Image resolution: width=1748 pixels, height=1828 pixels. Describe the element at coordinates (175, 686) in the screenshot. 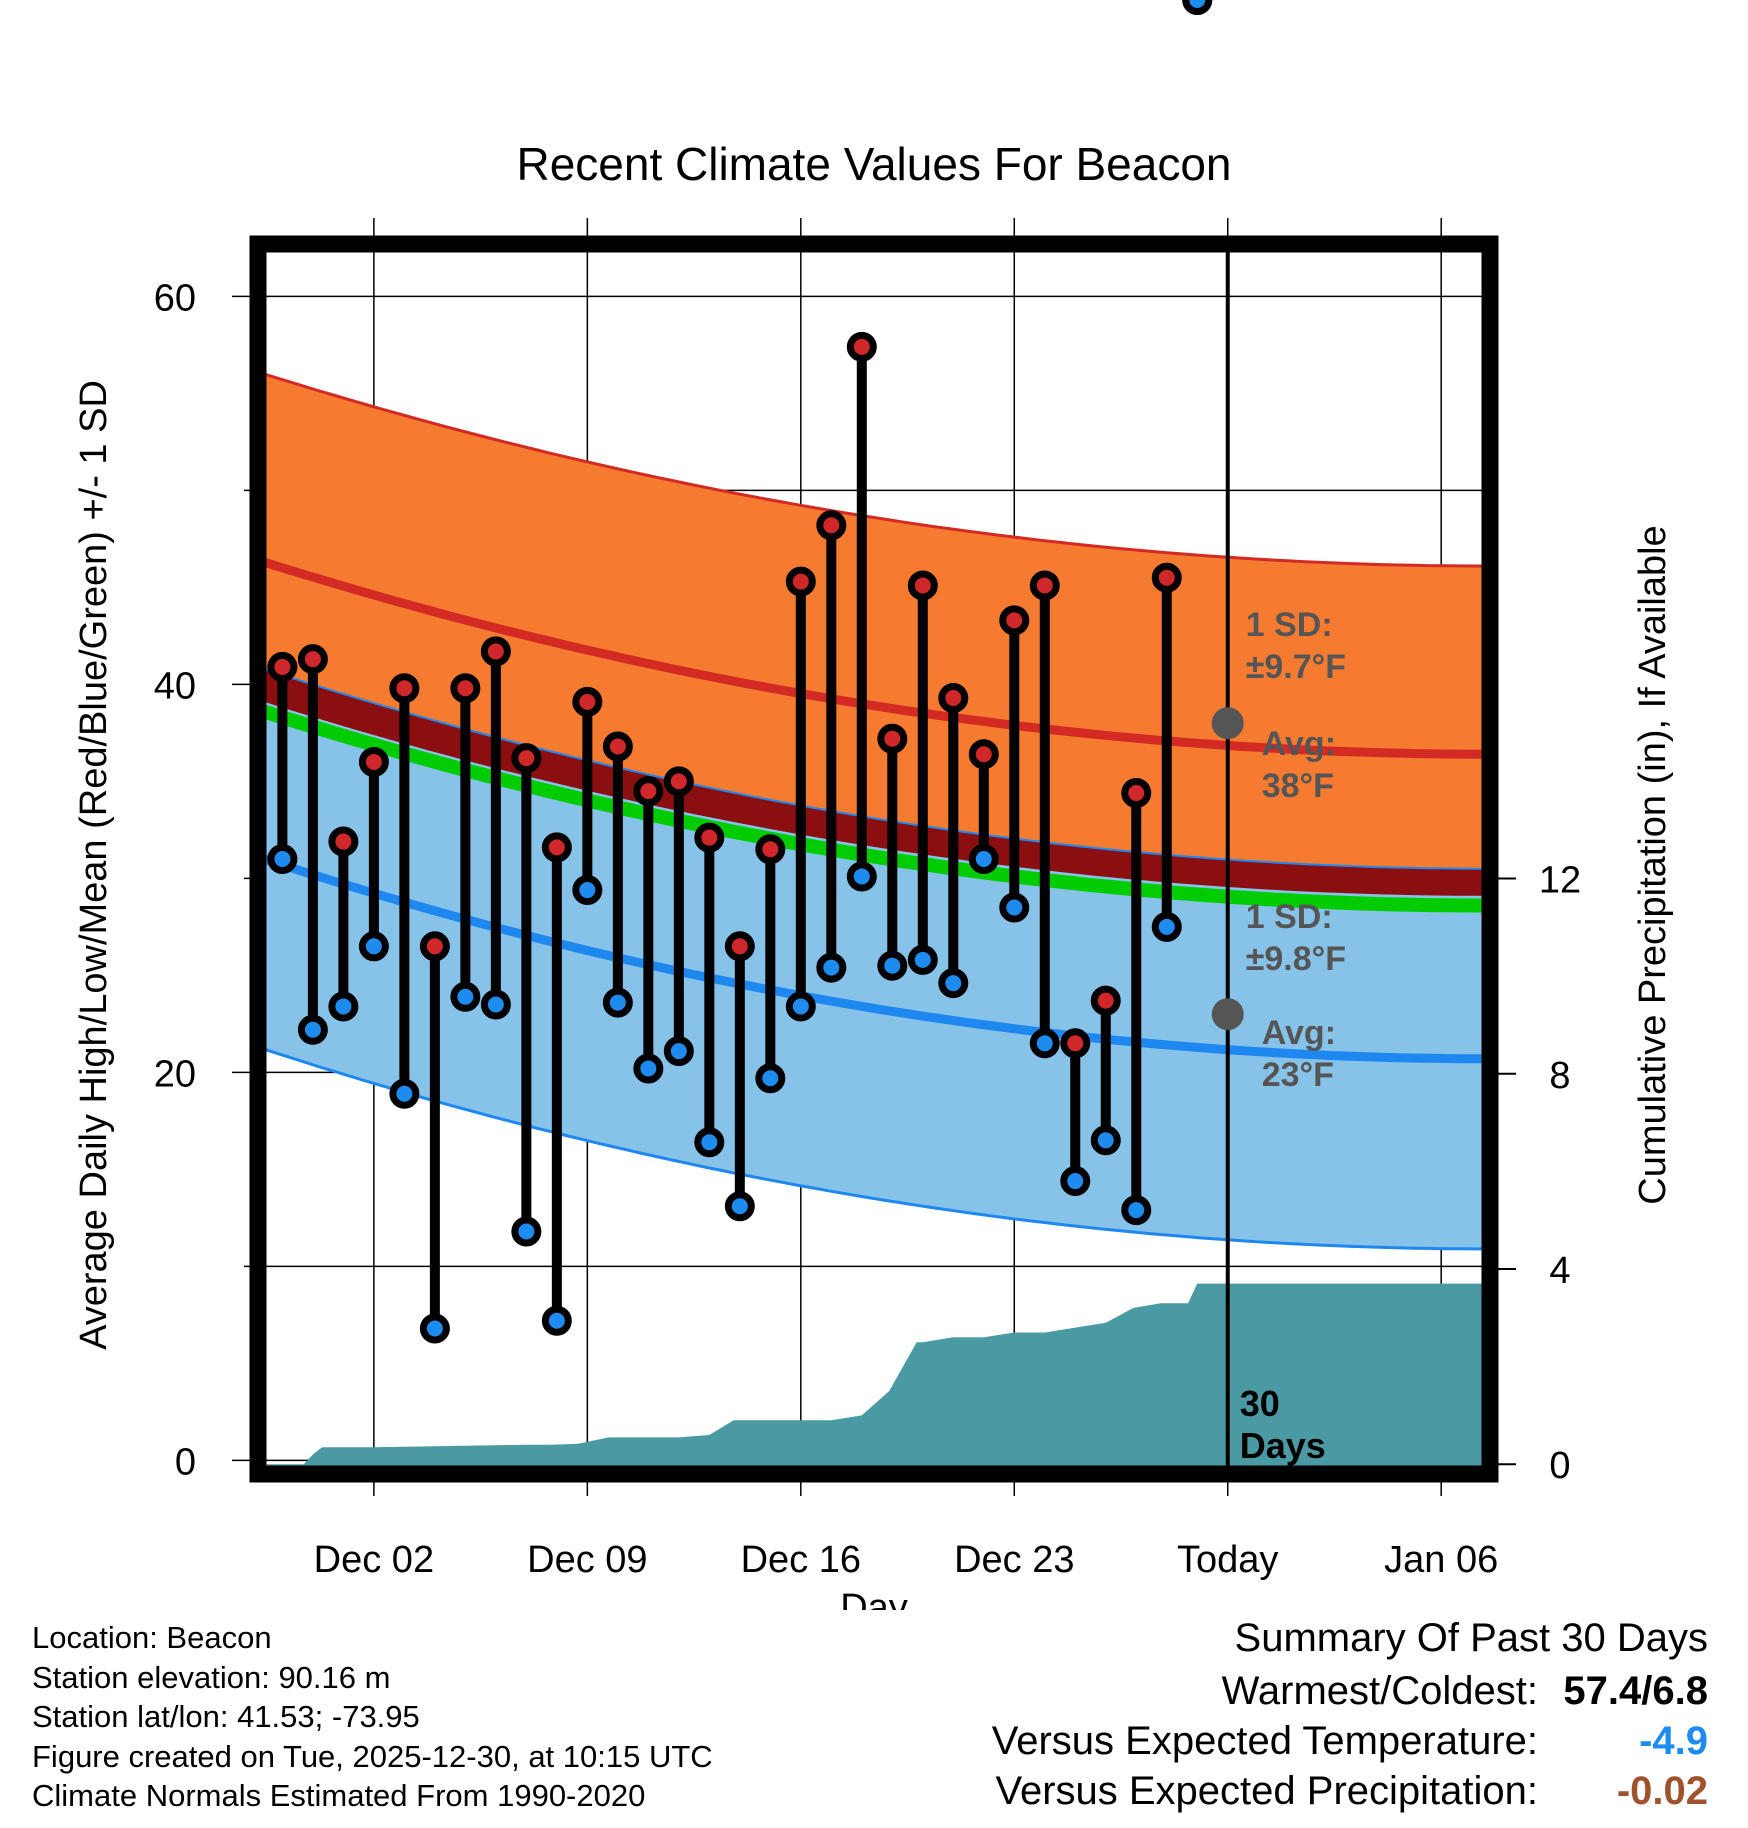

I see `y-left-tick-label: 40` at that location.